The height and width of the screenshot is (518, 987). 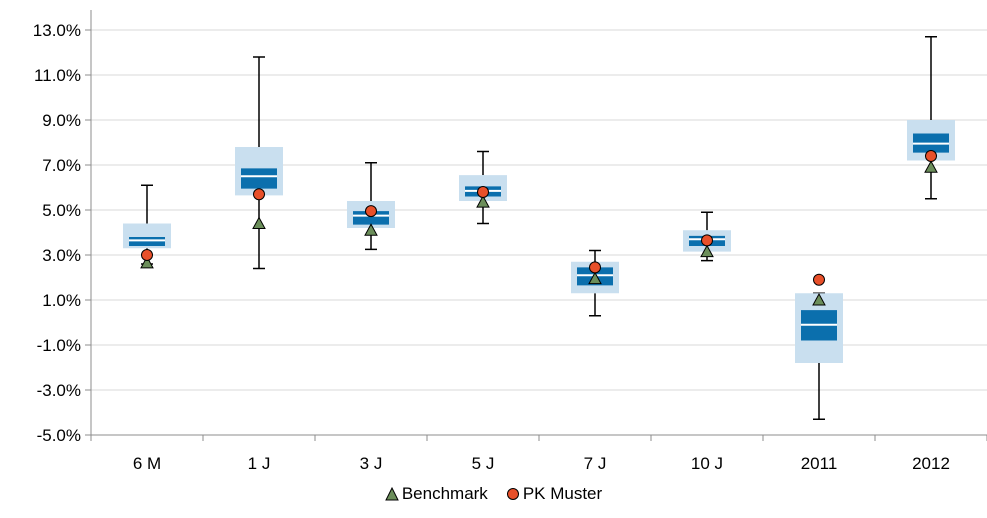 What do you see at coordinates (493, 494) in the screenshot?
I see `legend: Benchmark PK Muster` at bounding box center [493, 494].